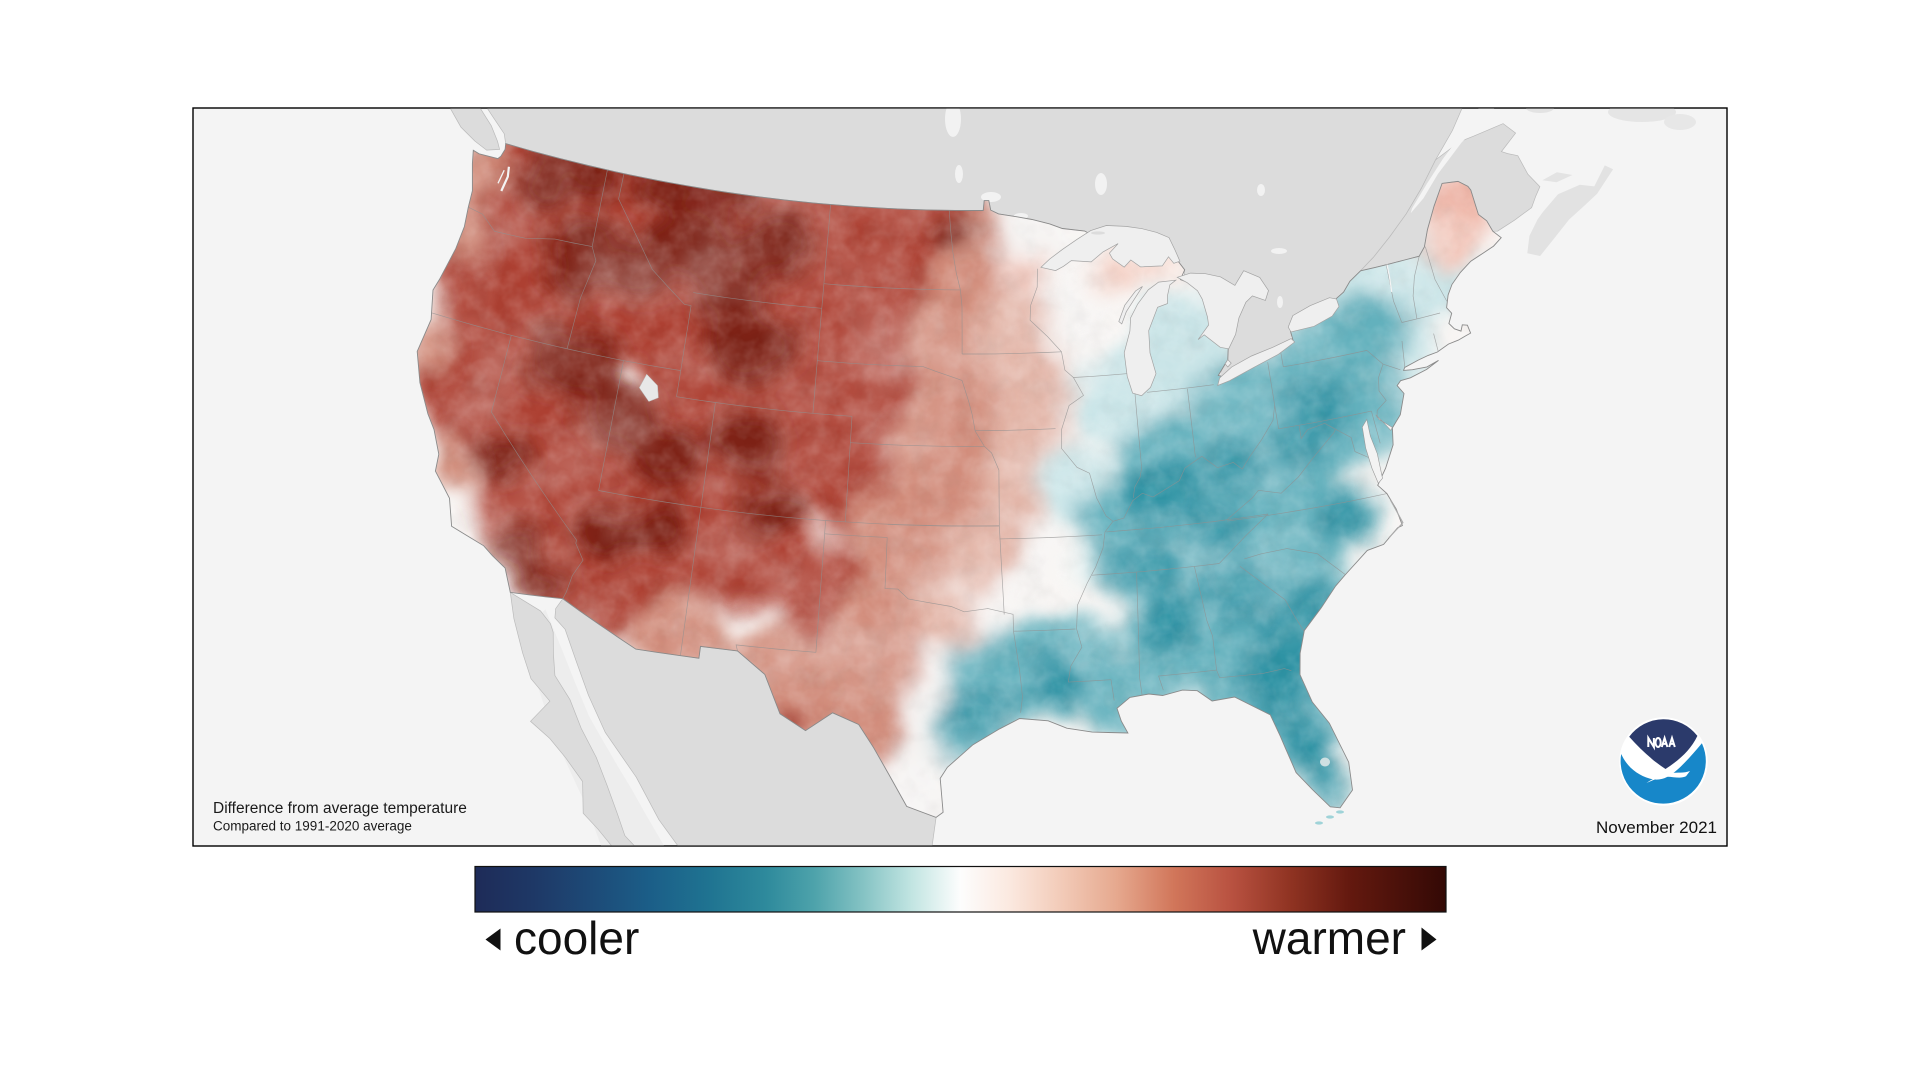 The width and height of the screenshot is (1920, 1080). Describe the element at coordinates (576, 938) in the screenshot. I see `svg-text: cooler` at that location.